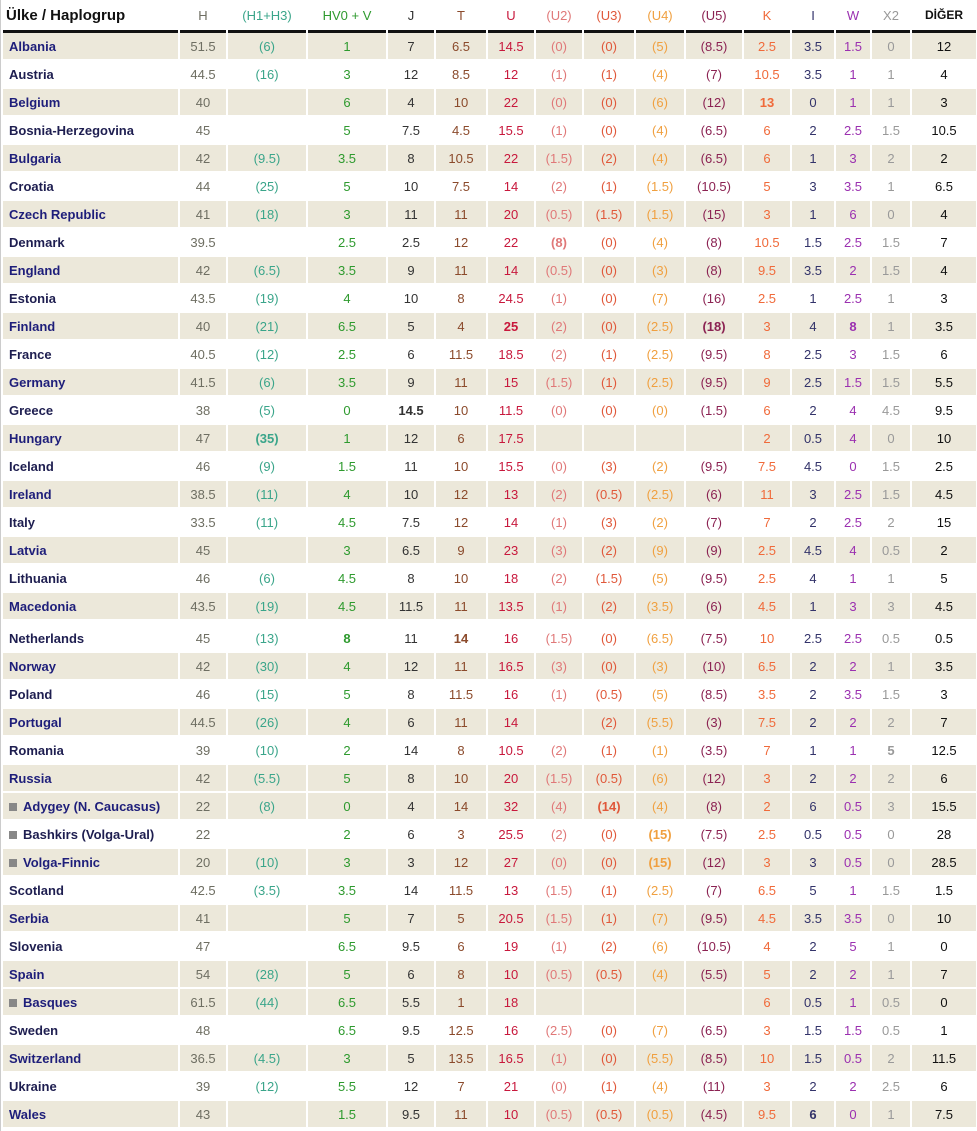  I want to click on value-cell: (30), so click(267, 667).